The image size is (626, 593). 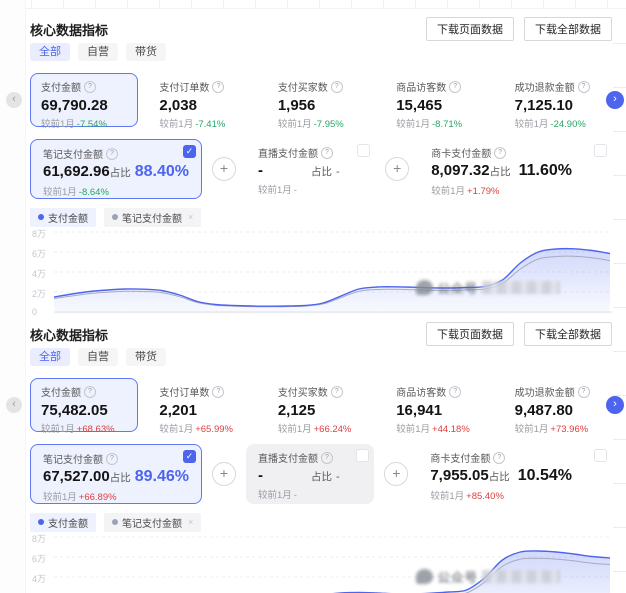 I want to click on subcard-label: 笔记支付金额?, so click(x=116, y=458).